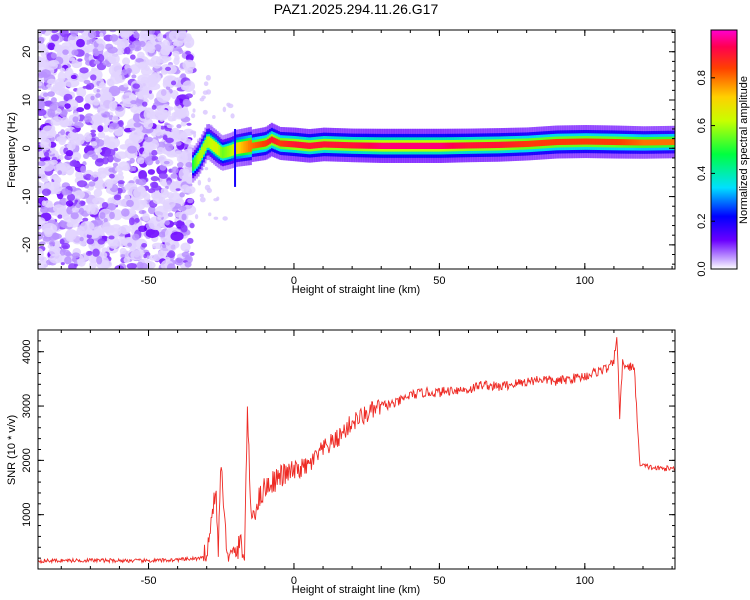  Describe the element at coordinates (439, 581) in the screenshot. I see `x-tick-label: 50` at that location.